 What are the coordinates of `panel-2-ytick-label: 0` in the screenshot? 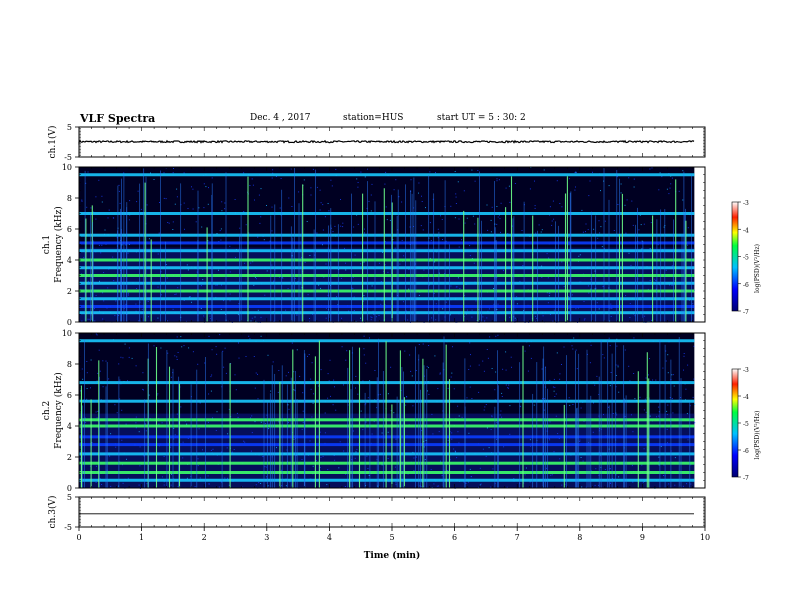 It's located at (69, 488).